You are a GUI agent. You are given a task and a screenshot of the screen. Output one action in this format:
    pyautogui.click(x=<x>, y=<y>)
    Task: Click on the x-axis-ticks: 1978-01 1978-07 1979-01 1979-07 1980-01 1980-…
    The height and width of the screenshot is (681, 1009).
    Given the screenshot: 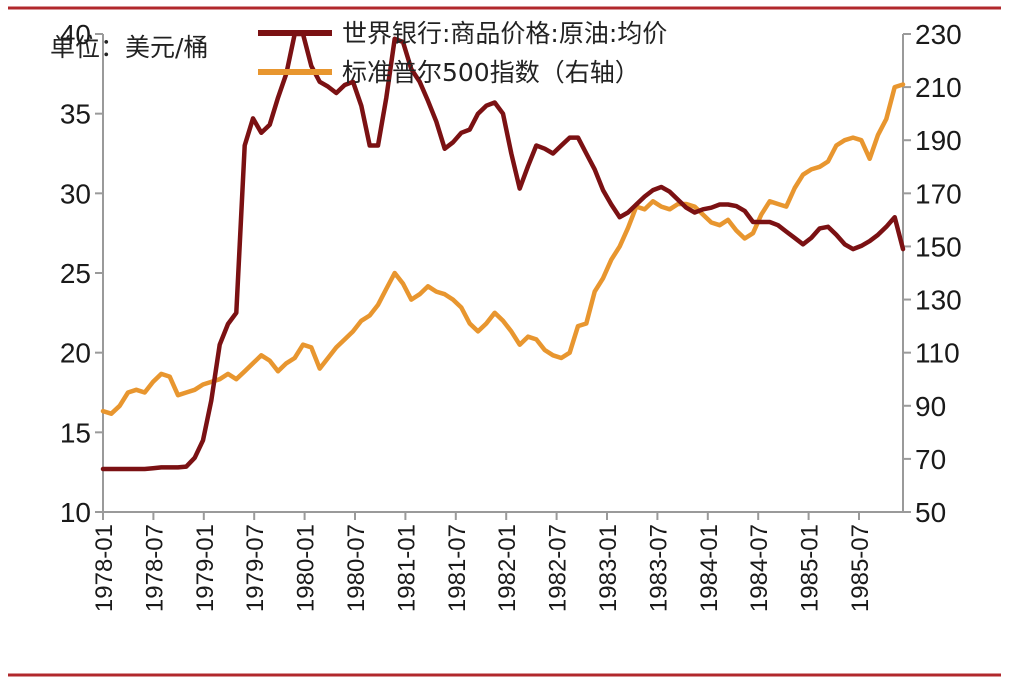 What is the action you would take?
    pyautogui.click(x=482, y=562)
    